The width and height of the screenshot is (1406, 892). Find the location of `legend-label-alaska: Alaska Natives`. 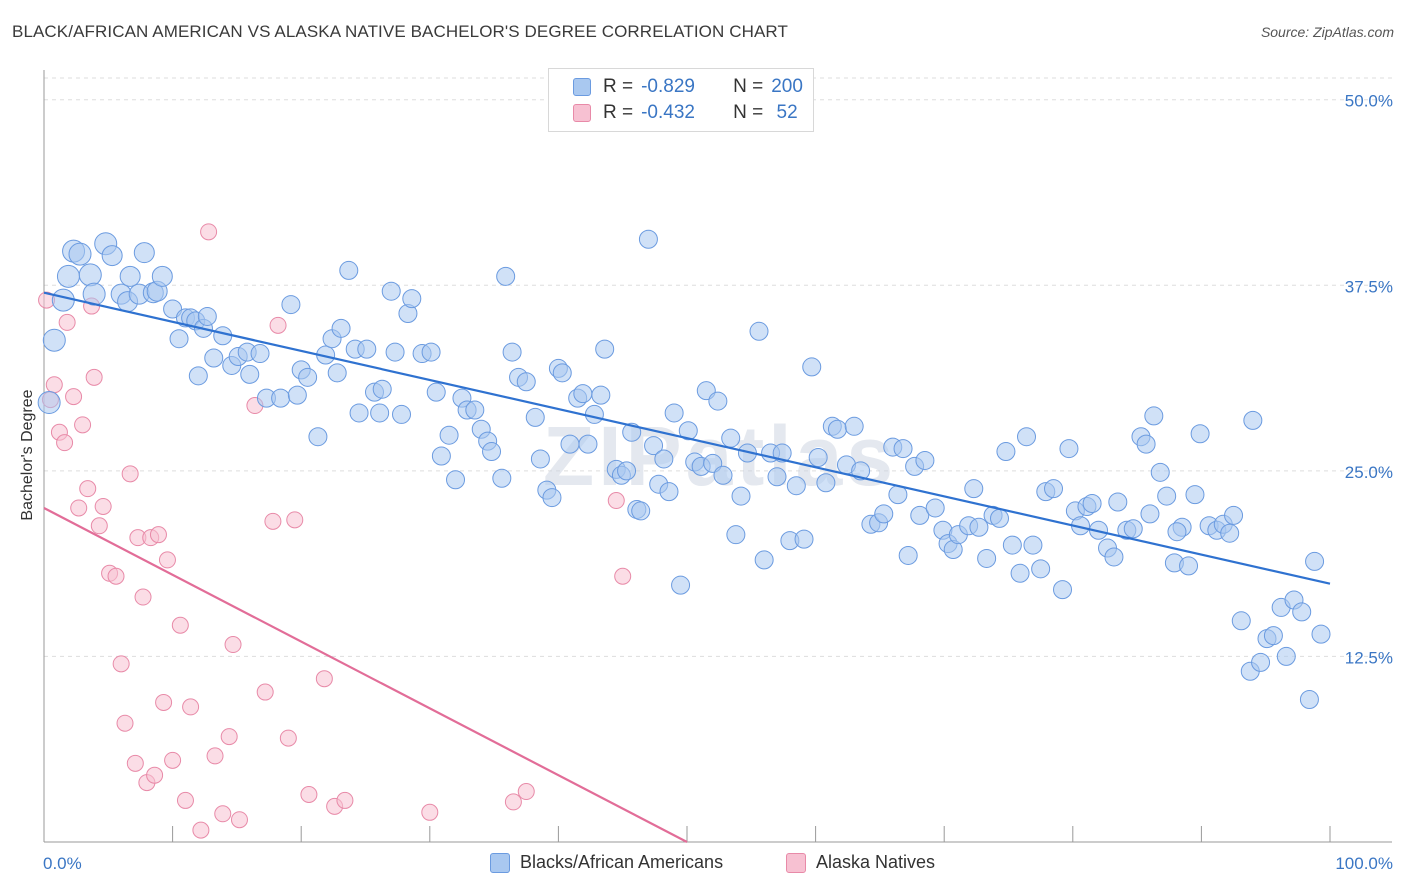

legend-label-alaska: Alaska Natives is located at coordinates (876, 862).